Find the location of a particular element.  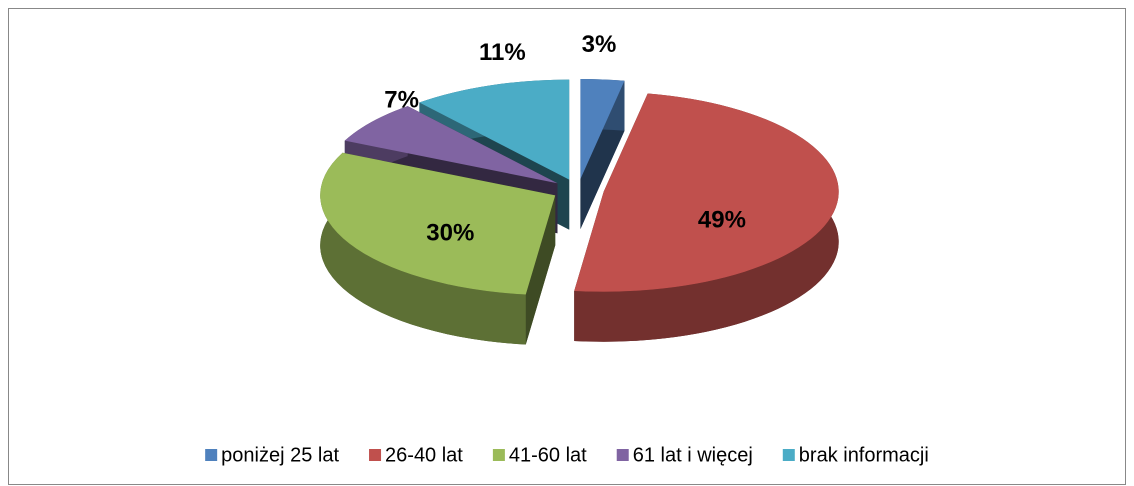

data-label: 30% is located at coordinates (450, 233).